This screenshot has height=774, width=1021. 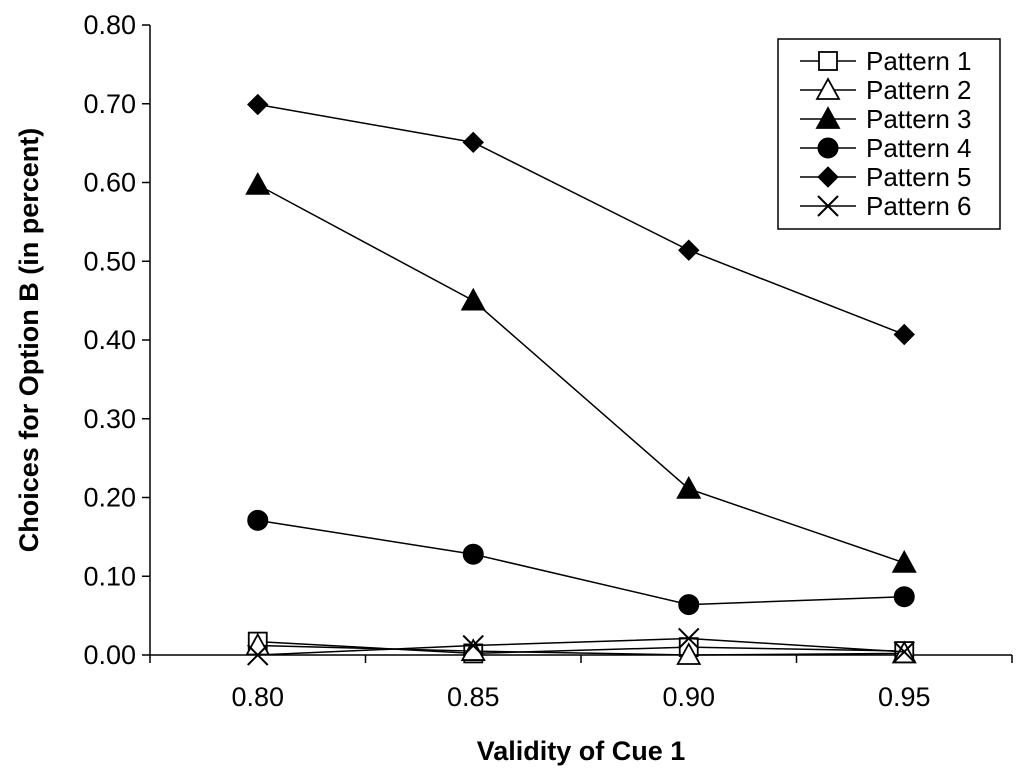 I want to click on x-tick-label: 0.80, so click(x=257, y=697).